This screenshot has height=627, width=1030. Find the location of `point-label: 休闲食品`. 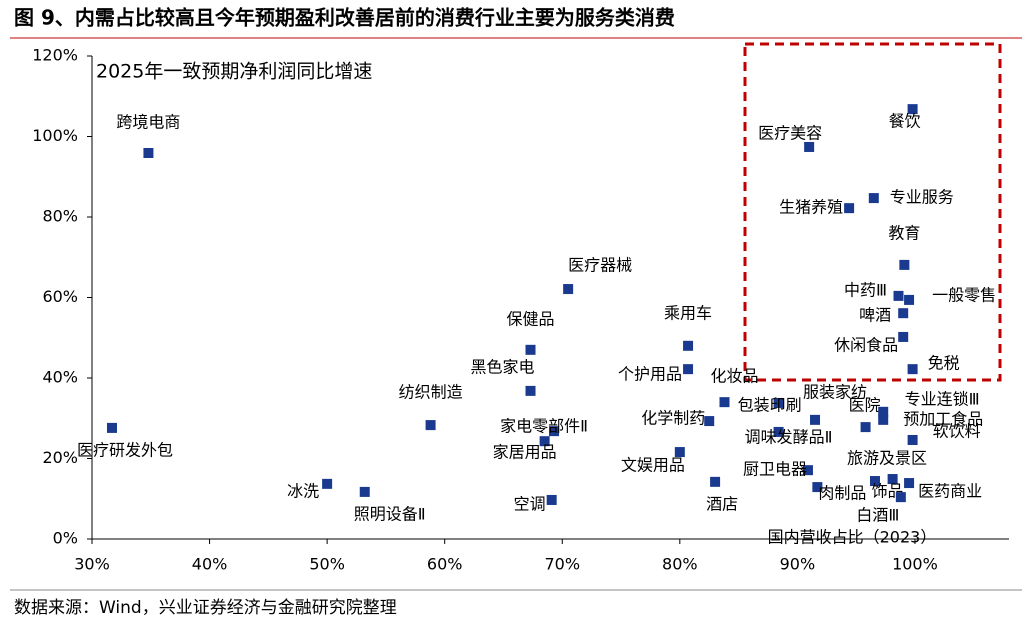

point-label: 休闲食品 is located at coordinates (866, 344).